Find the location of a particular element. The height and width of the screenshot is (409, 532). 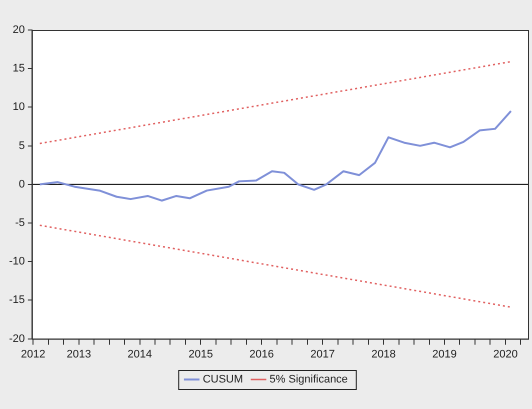

y-tick-label: -5 is located at coordinates (20, 223).